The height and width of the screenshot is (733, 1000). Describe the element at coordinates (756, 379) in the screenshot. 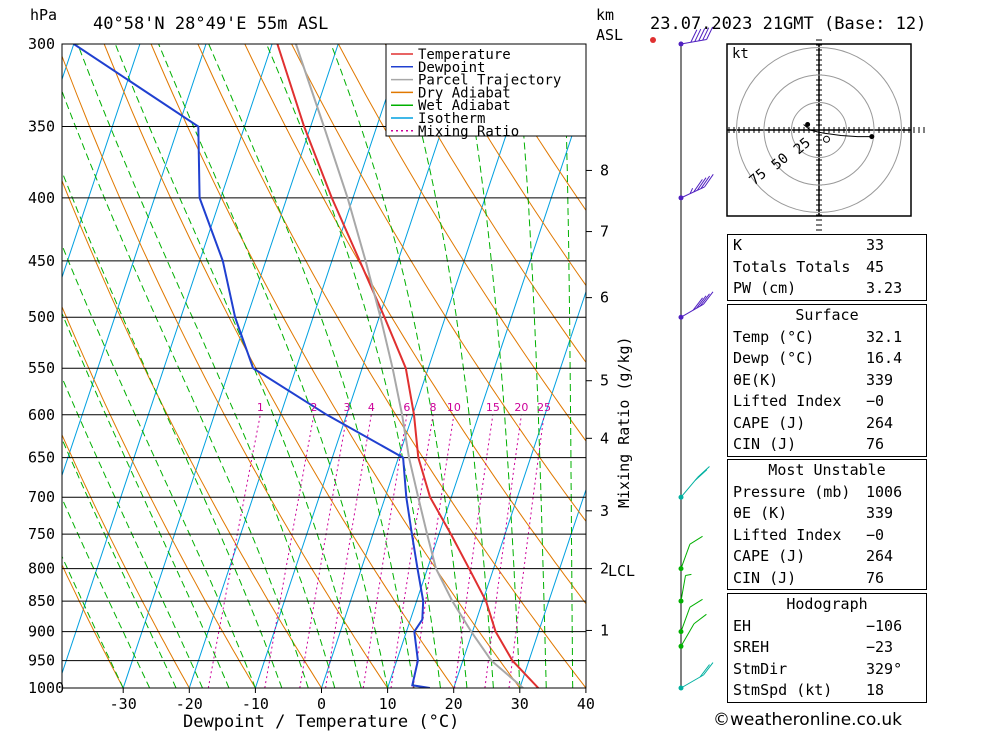

I see `index-label: θE(K)` at that location.